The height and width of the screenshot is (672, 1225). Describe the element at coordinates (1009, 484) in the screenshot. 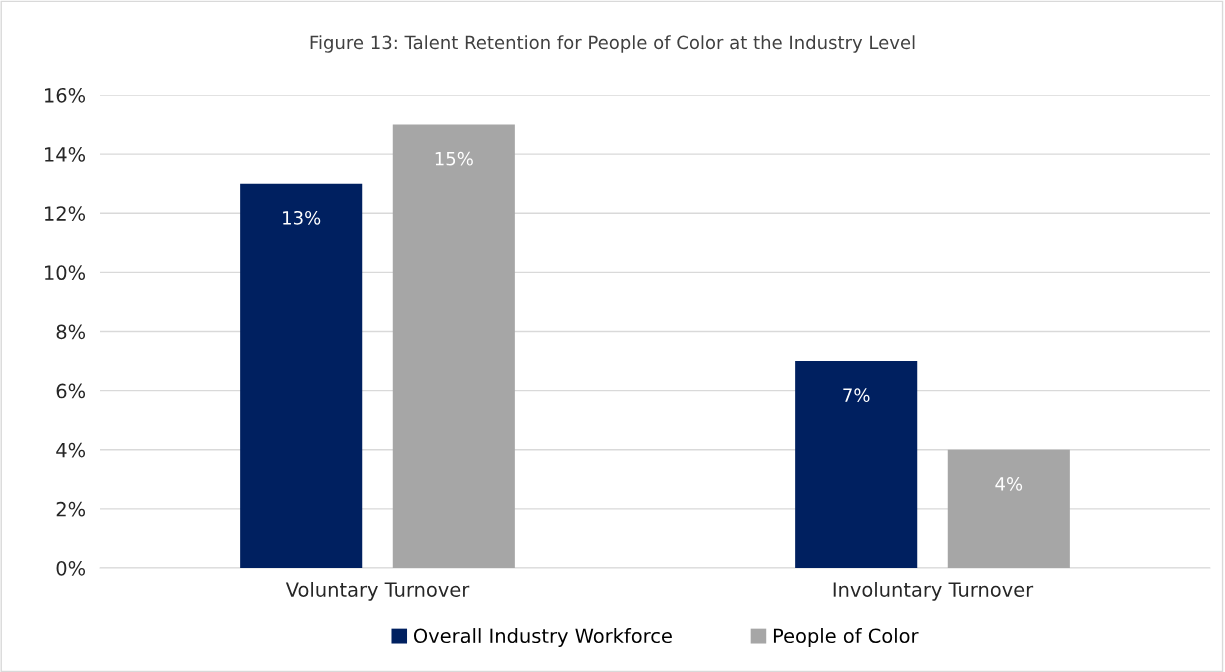

I see `data-label: 4%` at that location.